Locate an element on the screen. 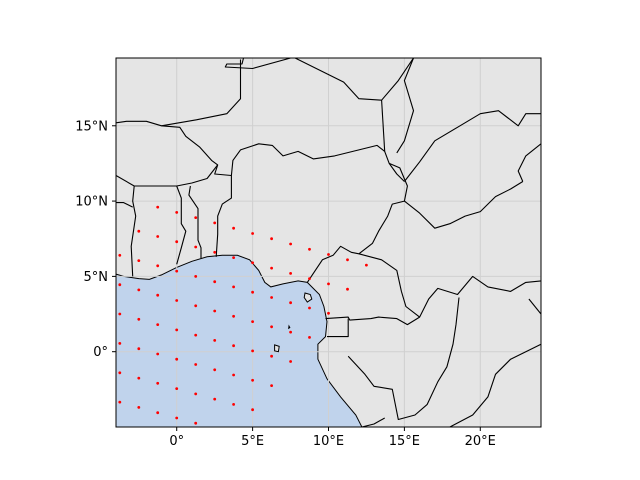 The width and height of the screenshot is (640, 480). y-tick-label: 15°N is located at coordinates (91, 126).